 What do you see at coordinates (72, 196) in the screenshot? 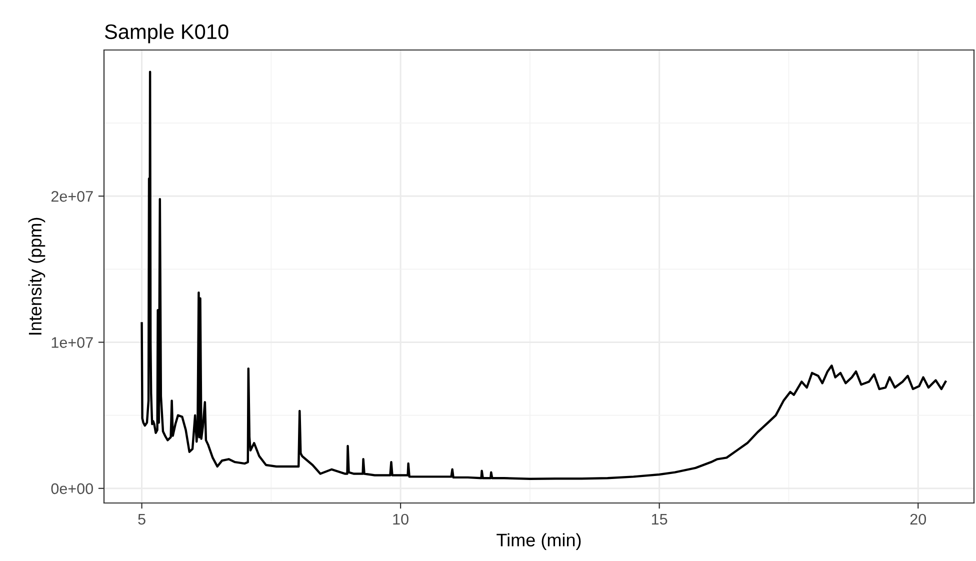
I see `y-tick-label: 2e+07` at bounding box center [72, 196].